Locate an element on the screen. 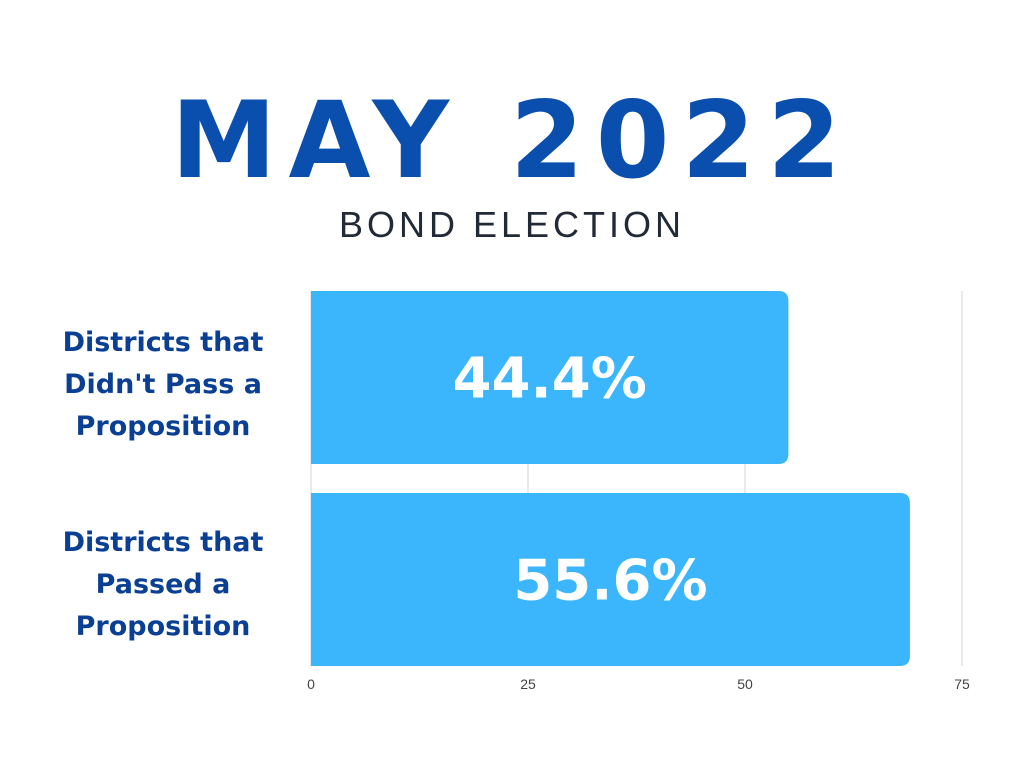 The image size is (1024, 768). chart-title: MAY 2022 is located at coordinates (512, 140).